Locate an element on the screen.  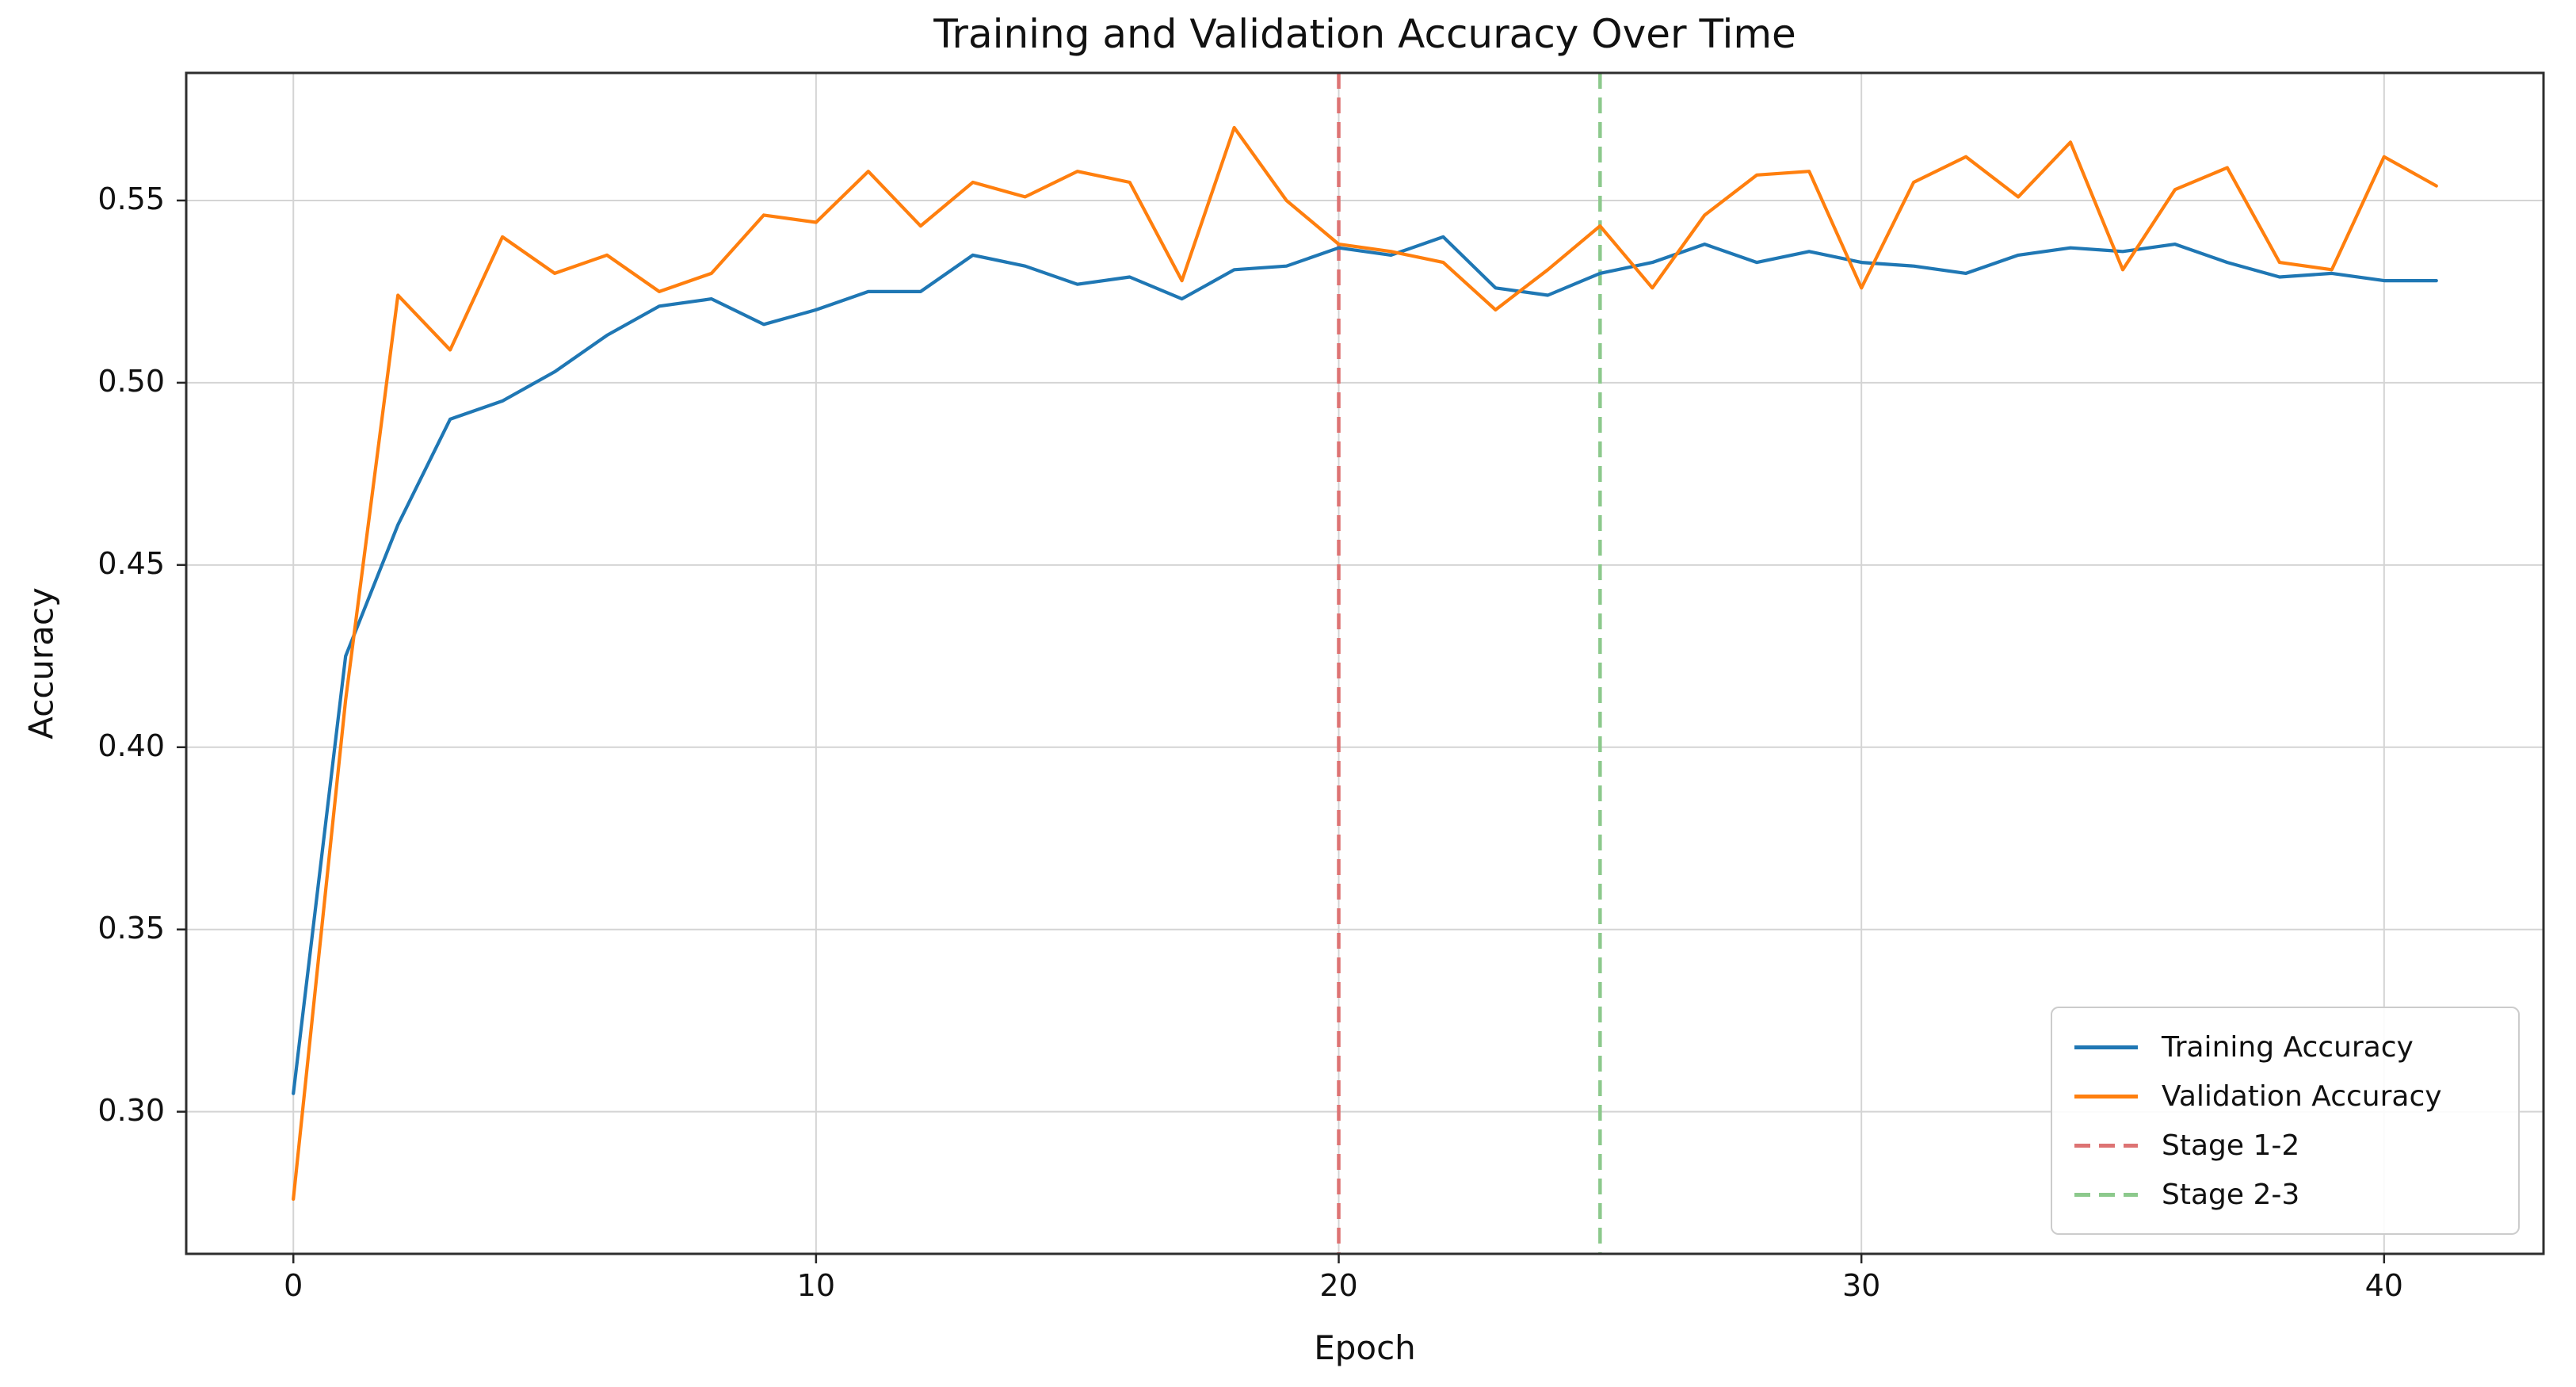
legend-item-stage-2-3: Stage 2-3 is located at coordinates (2285, 1194).